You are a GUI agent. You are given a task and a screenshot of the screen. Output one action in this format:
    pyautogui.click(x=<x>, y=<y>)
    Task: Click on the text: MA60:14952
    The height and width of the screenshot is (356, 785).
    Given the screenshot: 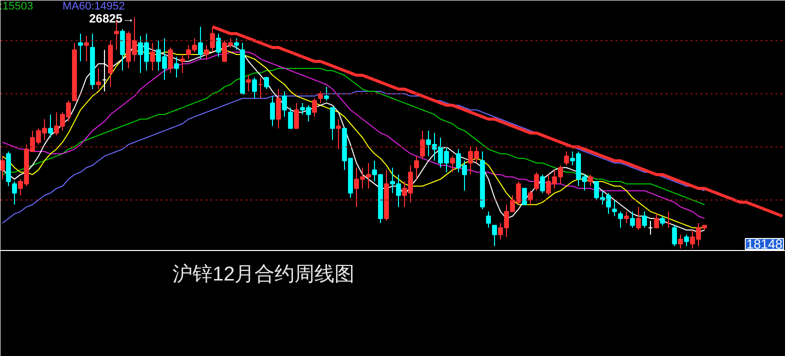 What is the action you would take?
    pyautogui.click(x=93, y=6)
    